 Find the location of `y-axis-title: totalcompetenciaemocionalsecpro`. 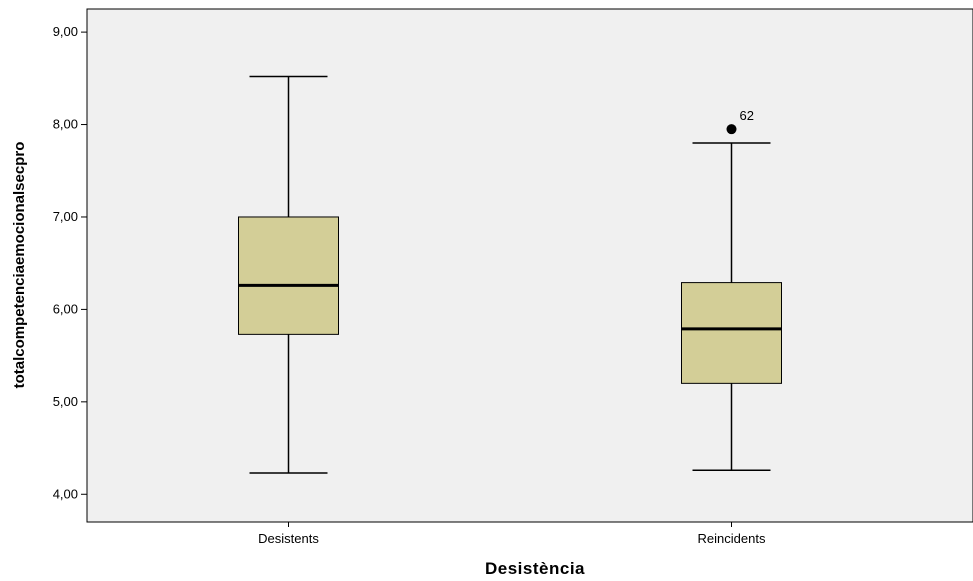

y-axis-title: totalcompetenciaemocionalsecpro is located at coordinates (19, 265).